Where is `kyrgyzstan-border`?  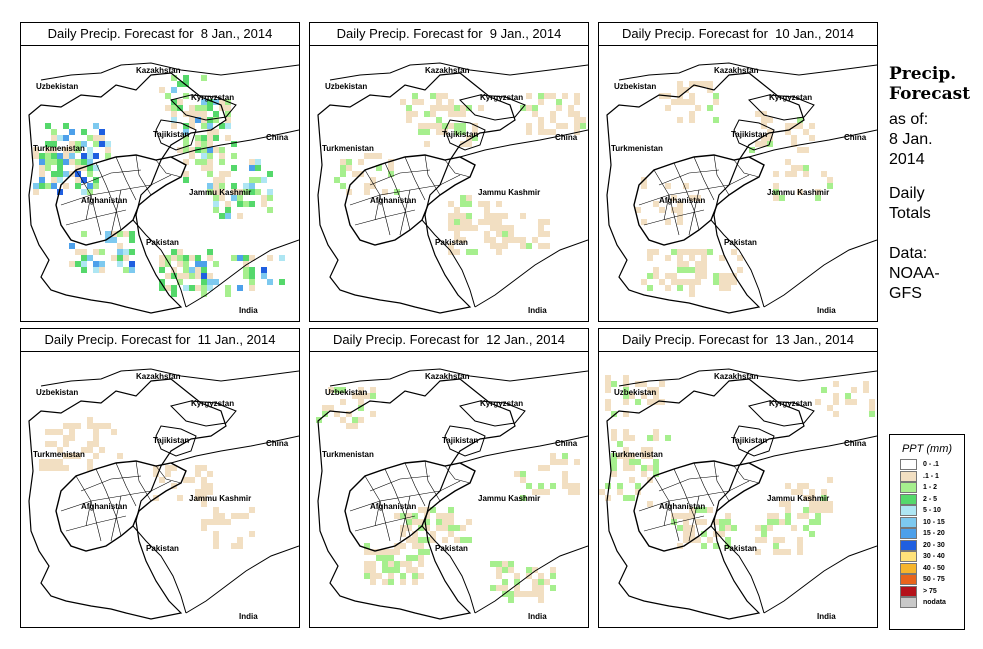
kyrgyzstan-border is located at coordinates (203, 107).